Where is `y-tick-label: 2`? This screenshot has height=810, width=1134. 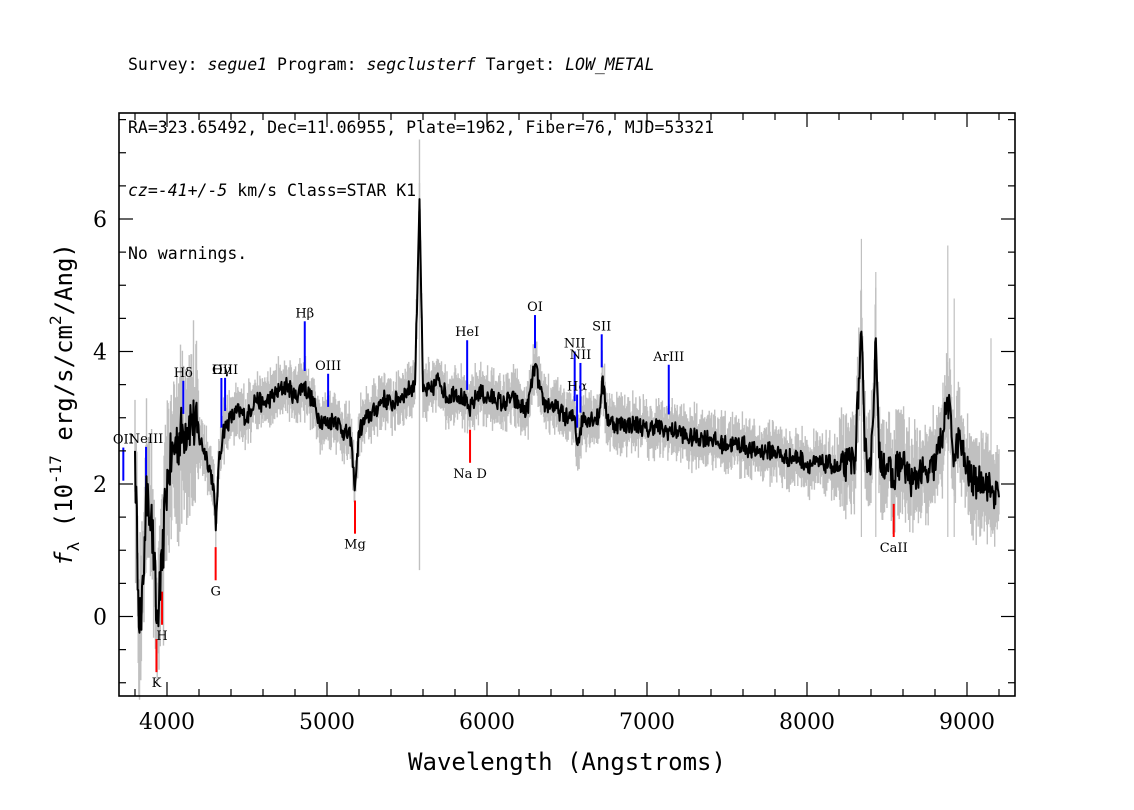
y-tick-label: 2 is located at coordinates (100, 485).